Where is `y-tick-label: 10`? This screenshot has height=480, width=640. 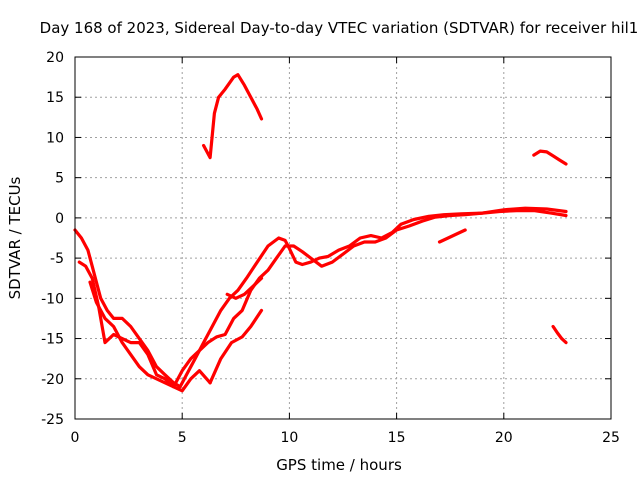 y-tick-label: 10 is located at coordinates (55, 138).